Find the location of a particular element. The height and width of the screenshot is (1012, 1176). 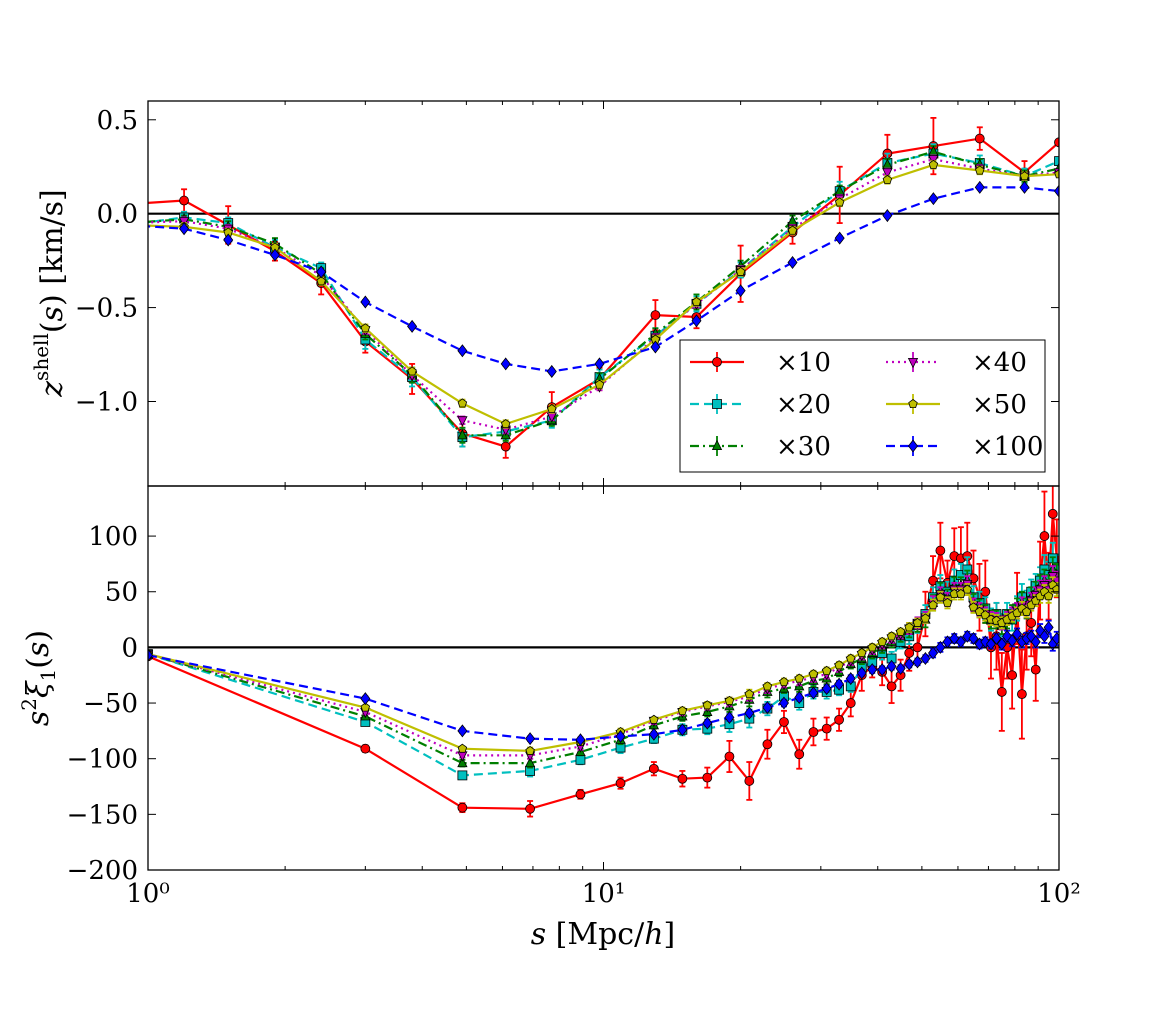

legend-entry-x100: ×100 is located at coordinates (964, 447).